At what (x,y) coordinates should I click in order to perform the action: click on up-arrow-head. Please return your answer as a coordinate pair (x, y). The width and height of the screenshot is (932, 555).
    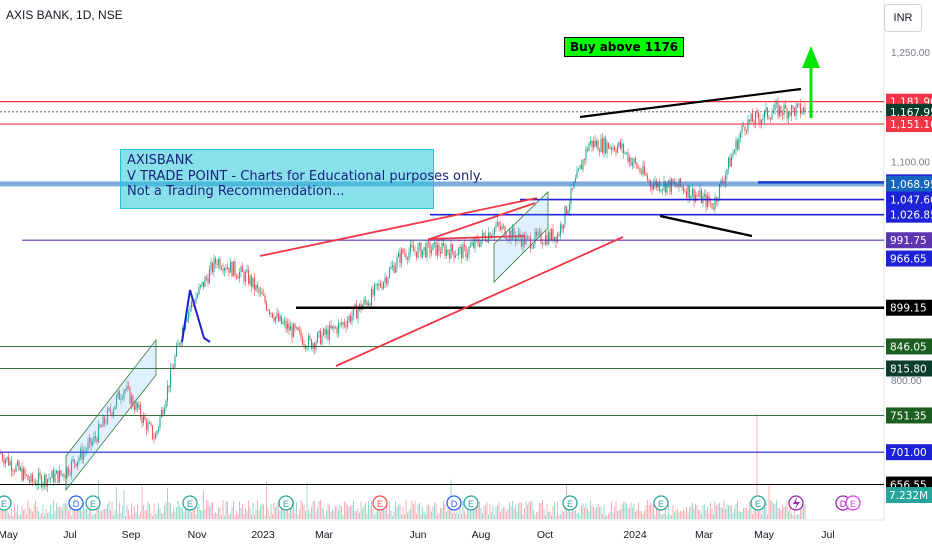
    Looking at the image, I should click on (811, 57).